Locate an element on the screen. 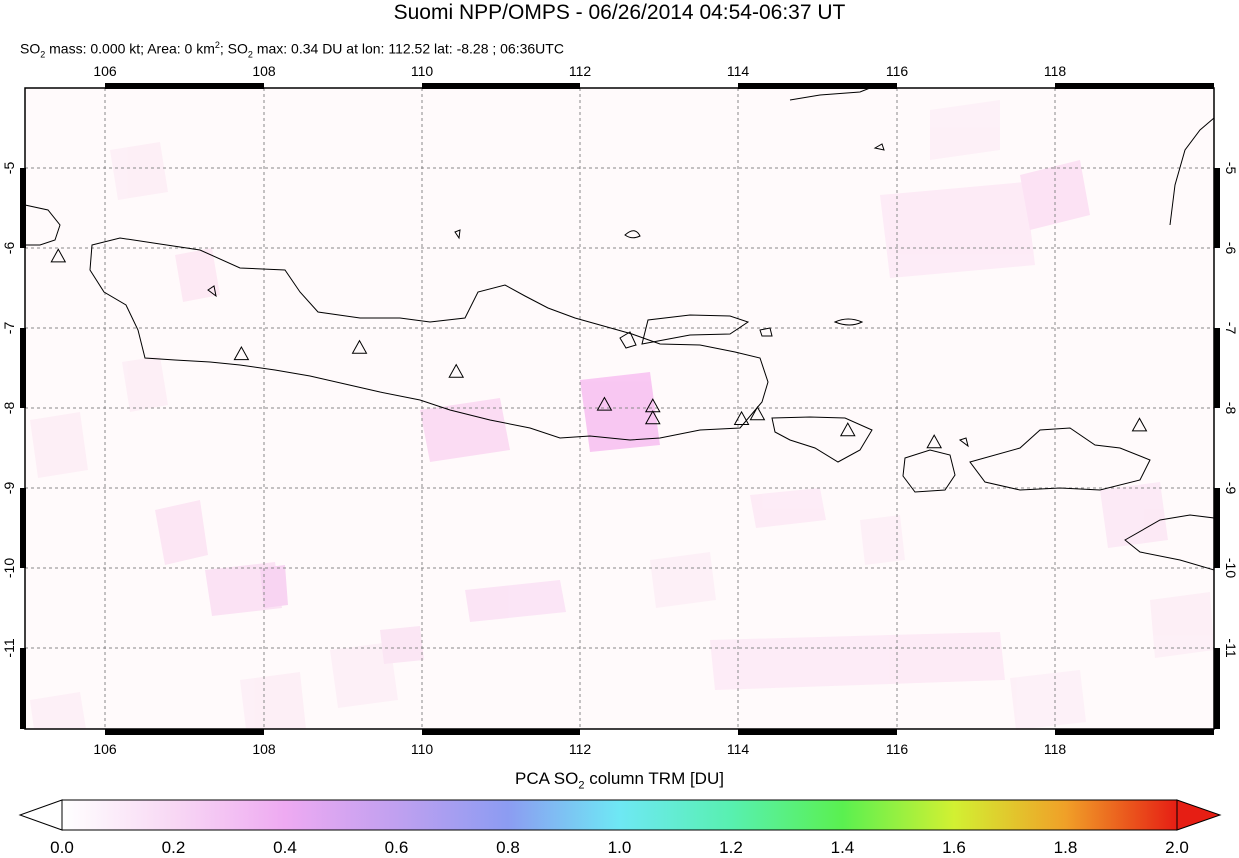 The width and height of the screenshot is (1239, 858). colorbar-label: 1.0 is located at coordinates (619, 847).